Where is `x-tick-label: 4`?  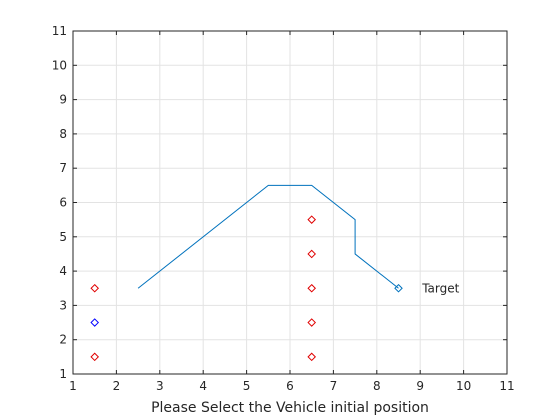 x-tick-label: 4 is located at coordinates (203, 386).